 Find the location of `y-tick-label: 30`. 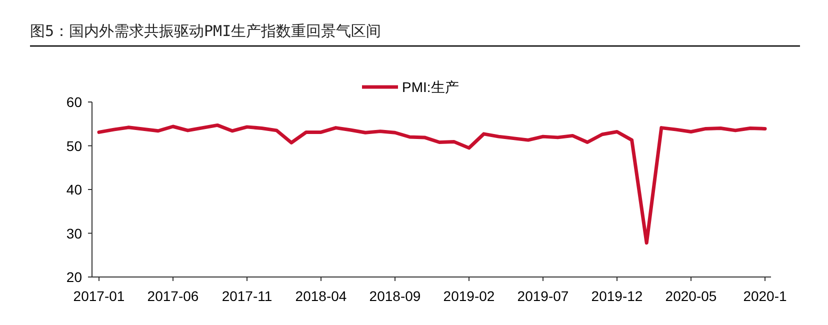

y-tick-label: 30 is located at coordinates (74, 233).